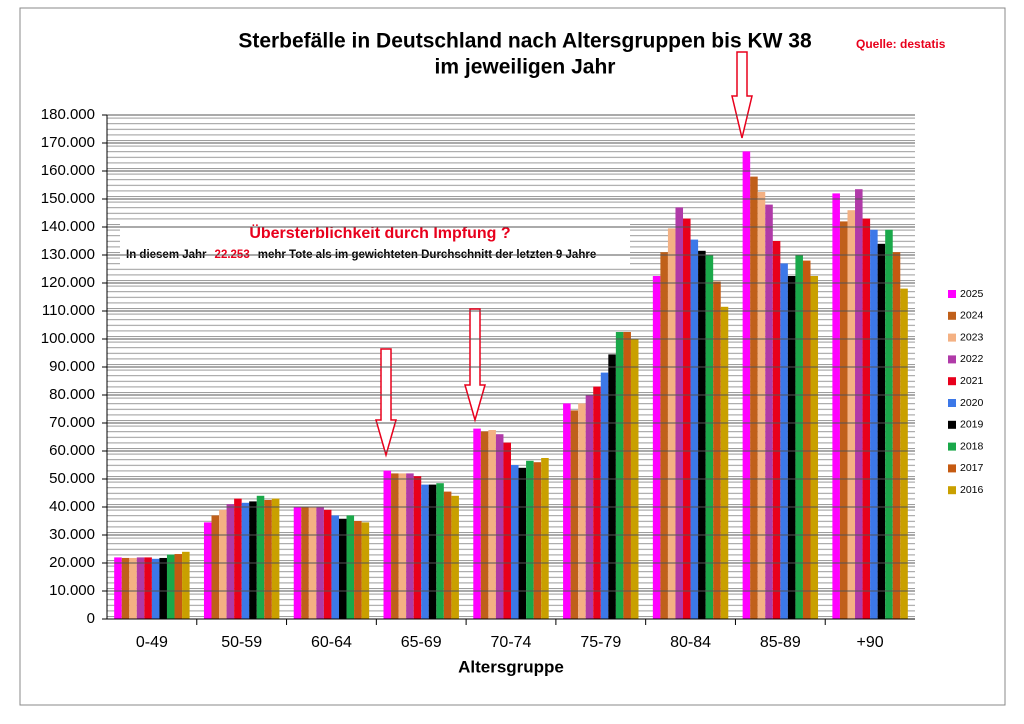 Image resolution: width=1024 pixels, height=724 pixels. I want to click on legend-label: 2024, so click(972, 316).